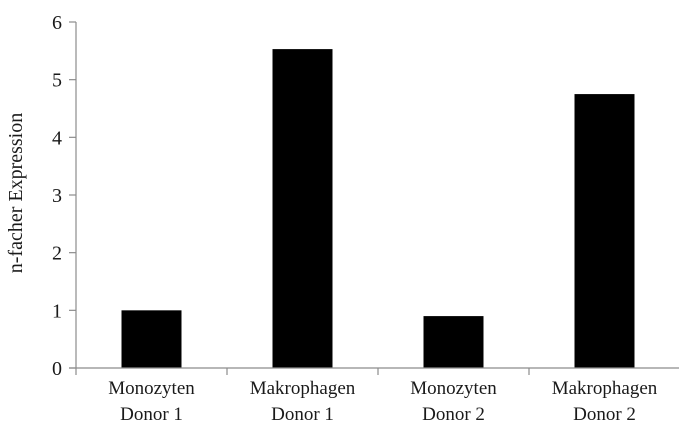 The width and height of the screenshot is (679, 430). What do you see at coordinates (16, 193) in the screenshot?
I see `y-axis-title: n-facher Expression` at bounding box center [16, 193].